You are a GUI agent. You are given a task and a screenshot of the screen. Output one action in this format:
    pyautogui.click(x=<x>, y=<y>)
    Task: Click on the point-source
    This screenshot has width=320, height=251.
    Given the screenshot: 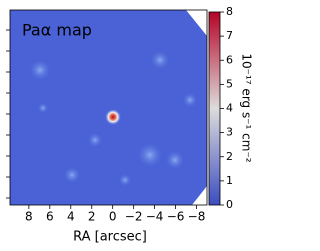 What is the action you would take?
    pyautogui.click(x=113, y=117)
    